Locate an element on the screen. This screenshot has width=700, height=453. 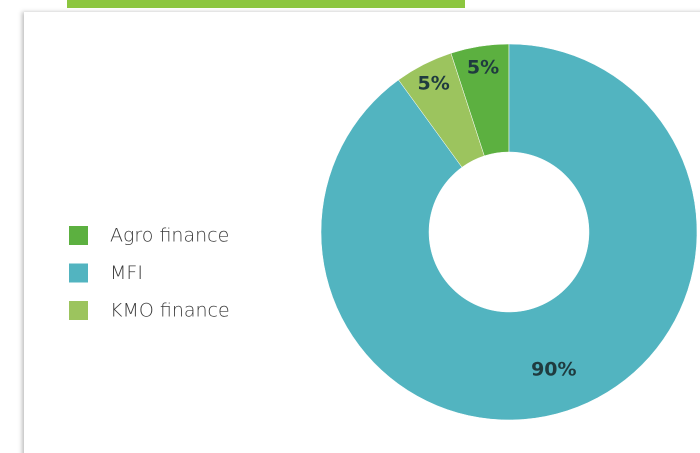
value-label: 90% is located at coordinates (553, 369).